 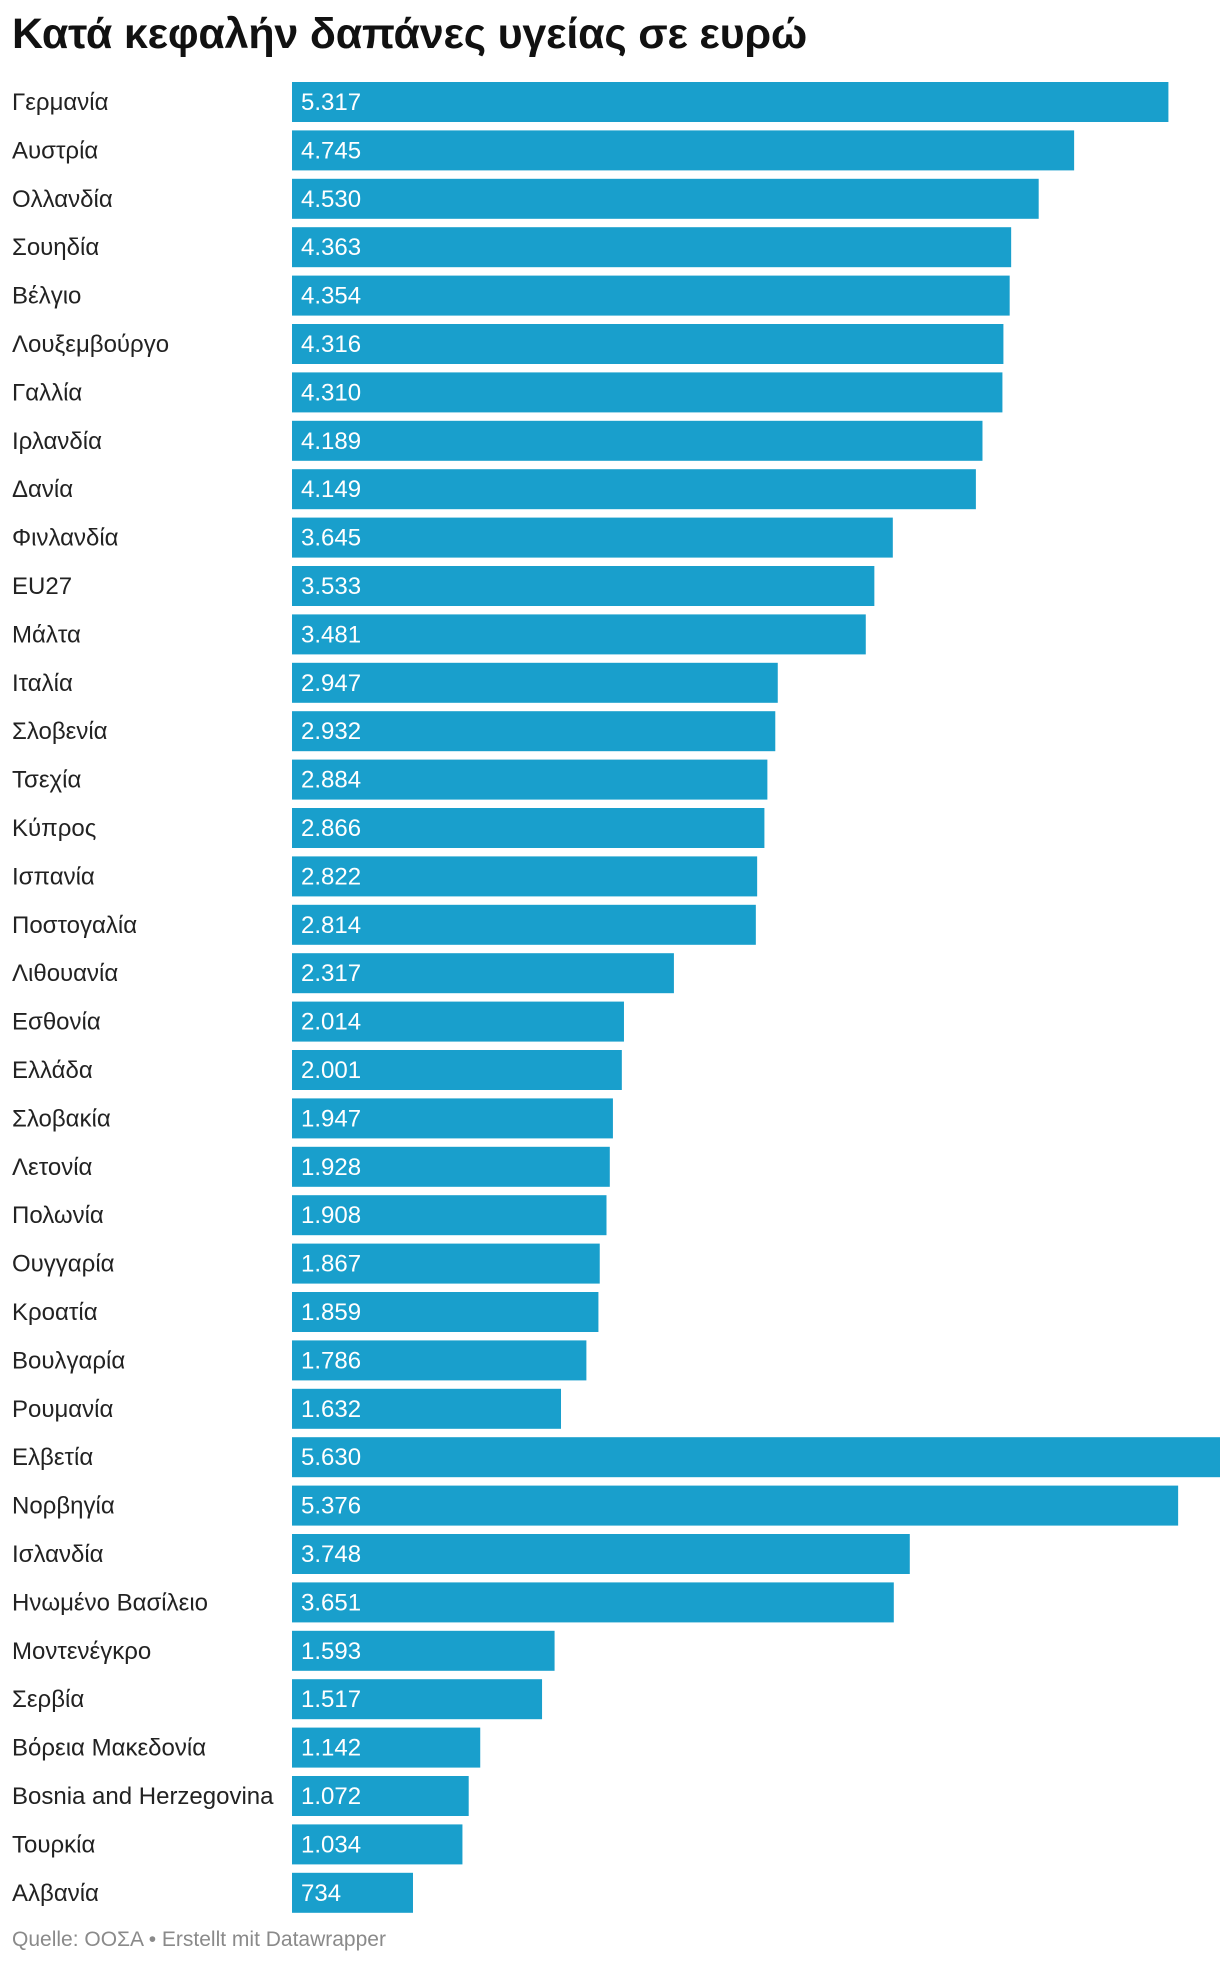 I want to click on category-label: Ηνωμένο Βασίλειο, so click(x=110, y=1602).